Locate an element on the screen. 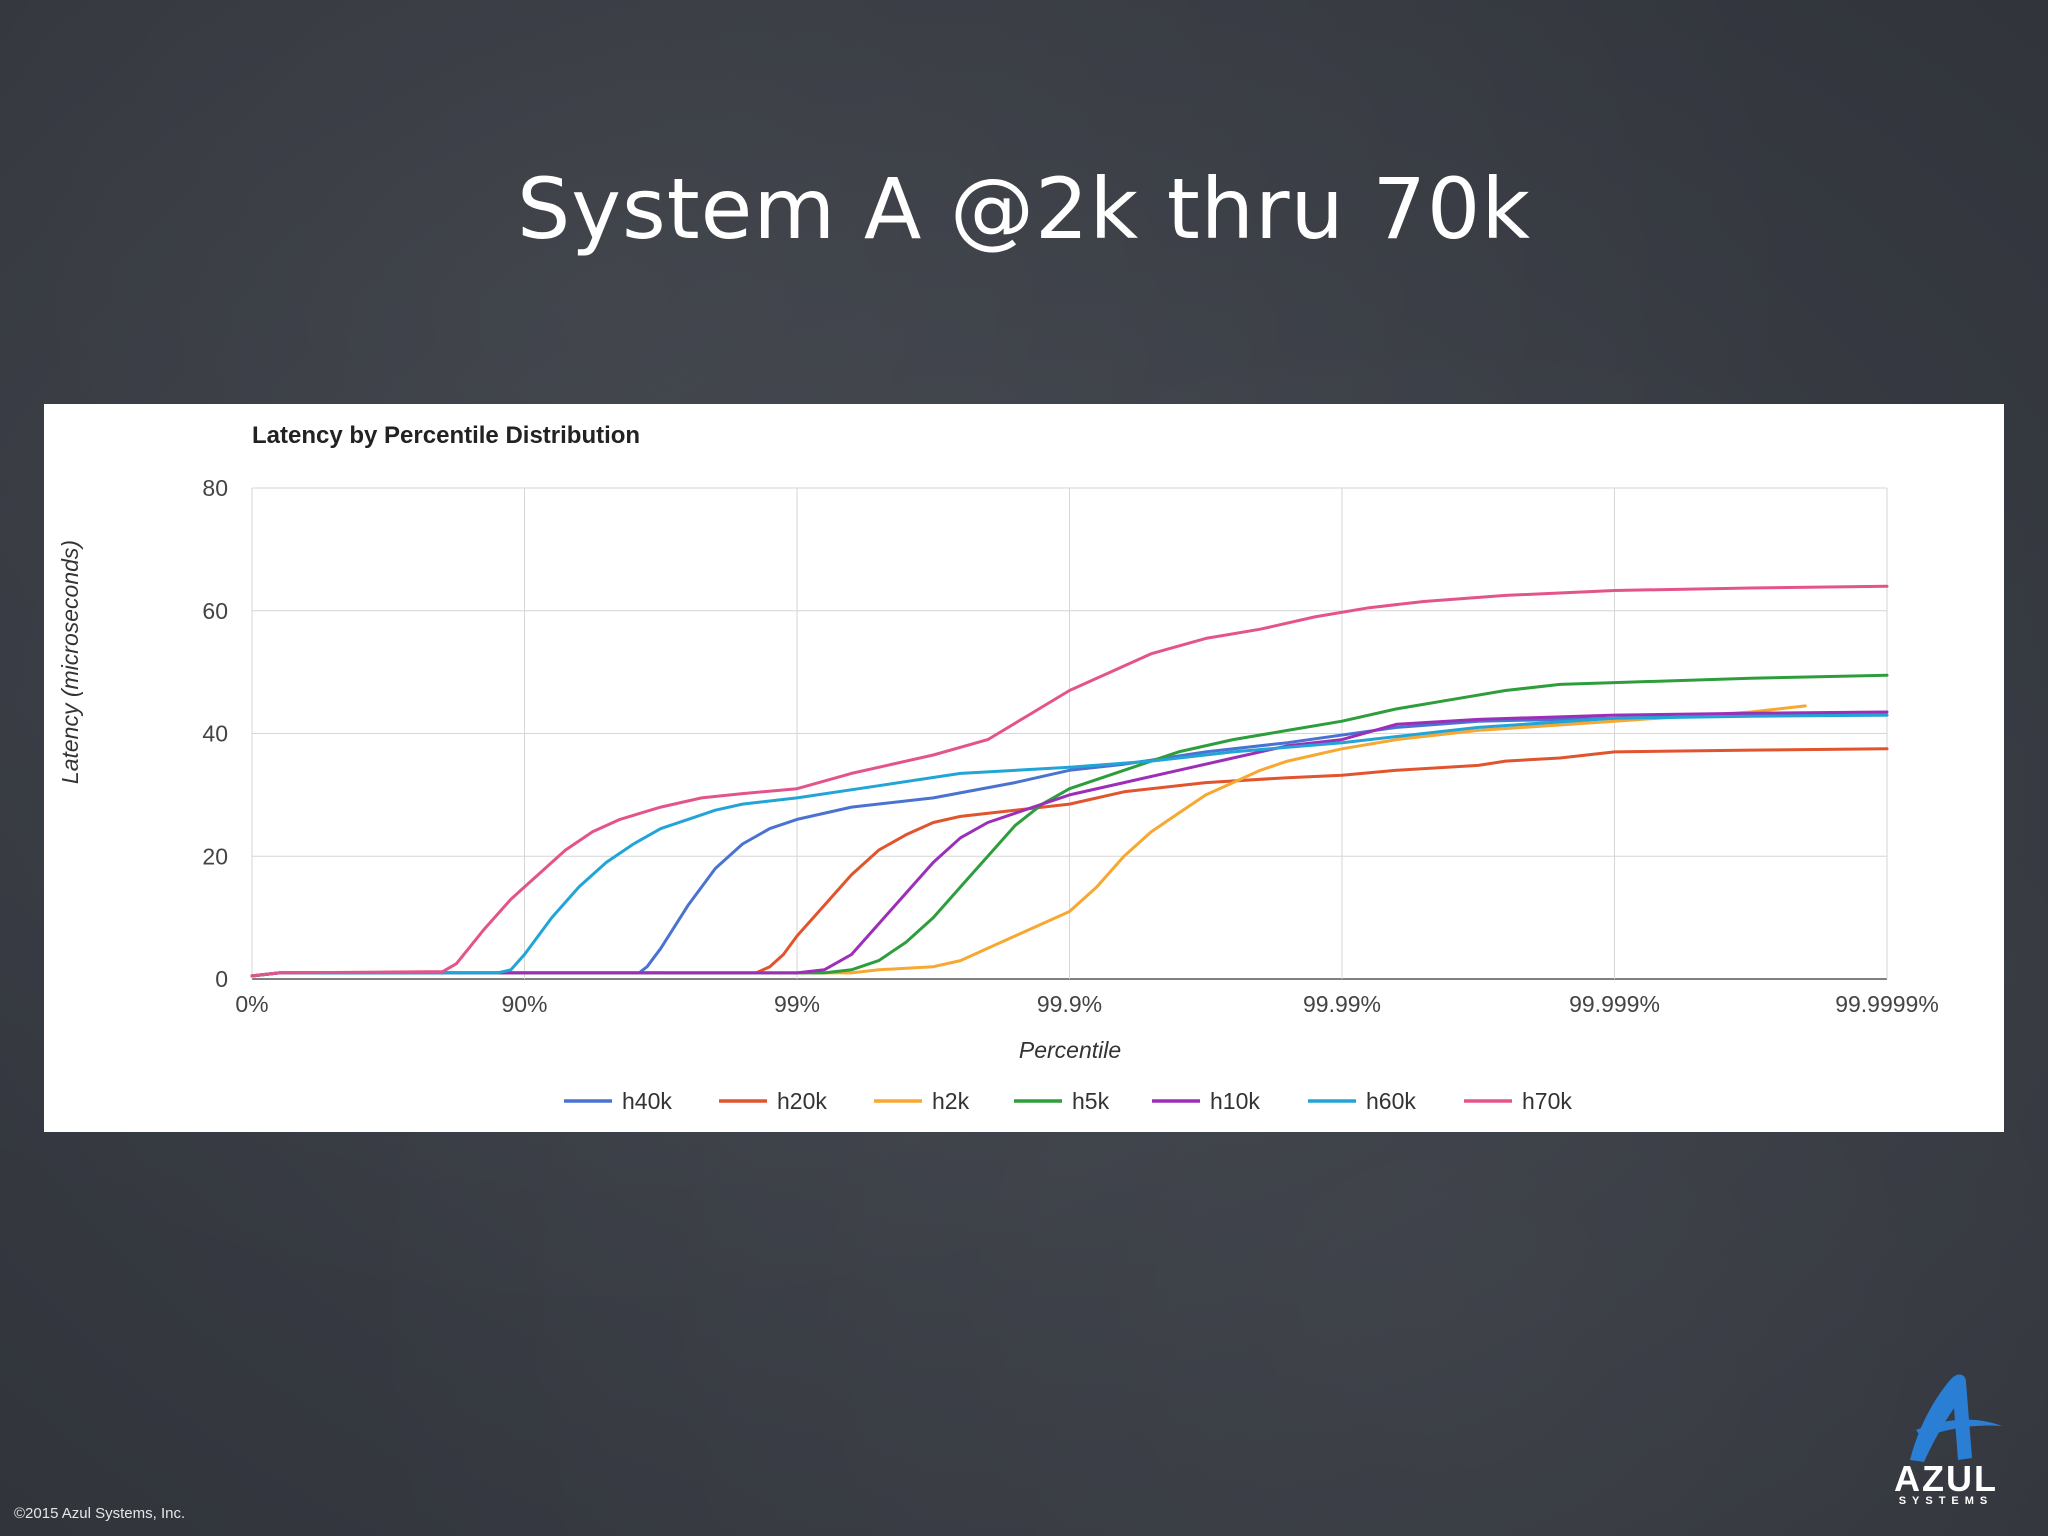 The height and width of the screenshot is (1536, 2048). series-line-h2k is located at coordinates (1028, 841).